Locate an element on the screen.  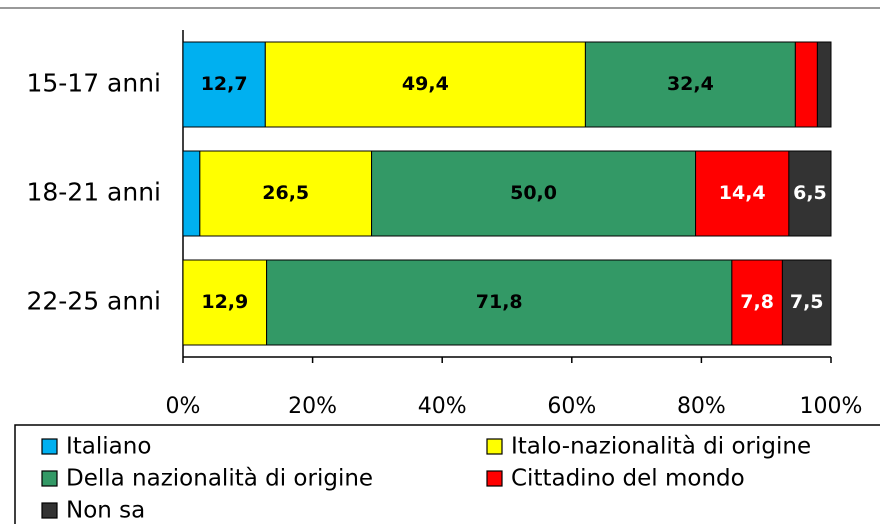
legend-label: Italiano is located at coordinates (108, 447).